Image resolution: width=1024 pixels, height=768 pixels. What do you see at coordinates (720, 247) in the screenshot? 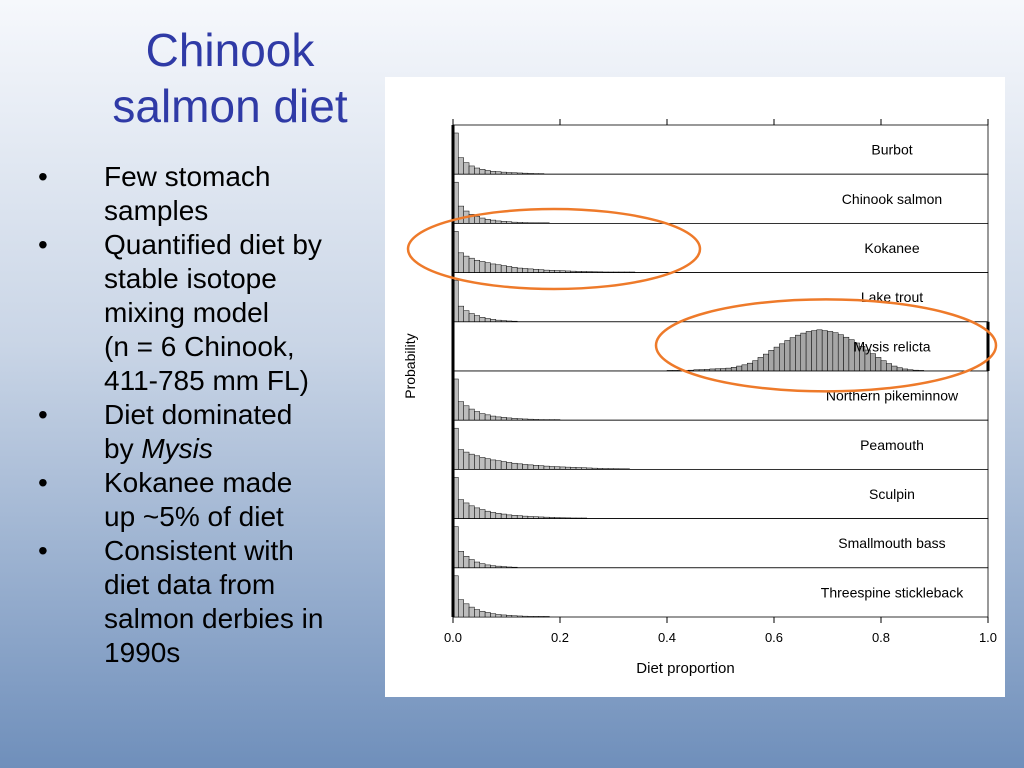
I see `histogram-panel: Kokanee` at bounding box center [720, 247].